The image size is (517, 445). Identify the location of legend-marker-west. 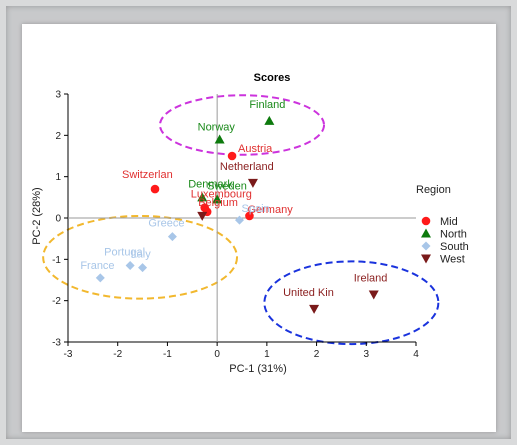
(426, 259).